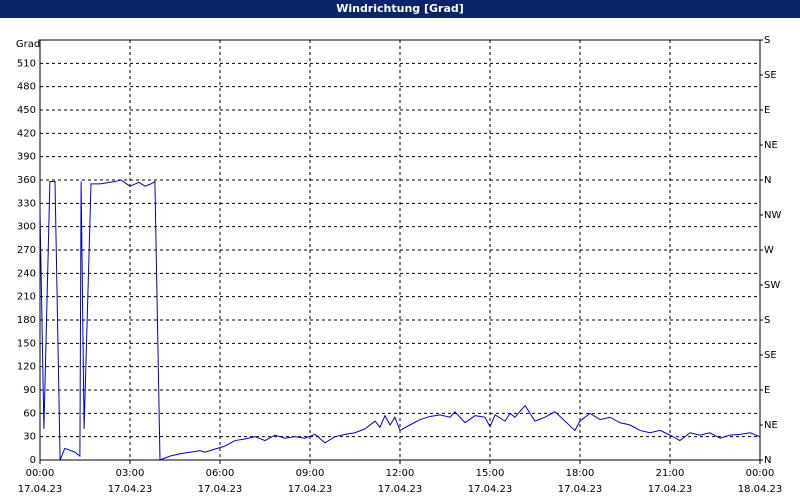 This screenshot has width=800, height=500. I want to click on y-tick-label: 30, so click(29, 437).